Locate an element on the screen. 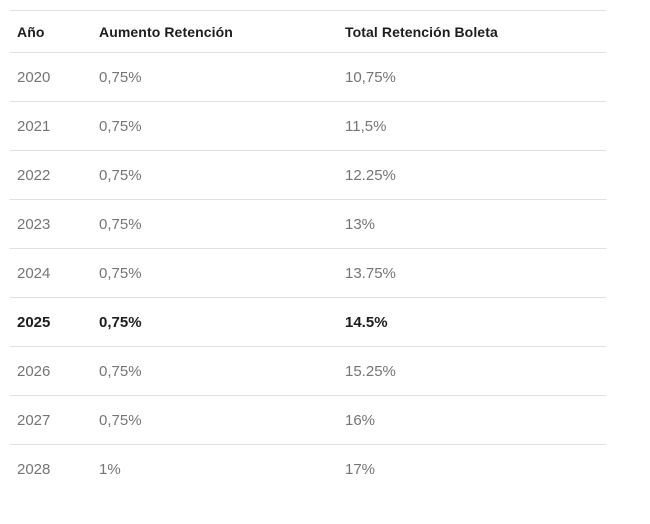 Image resolution: width=650 pixels, height=524 pixels. cell-year: 2020 is located at coordinates (34, 77).